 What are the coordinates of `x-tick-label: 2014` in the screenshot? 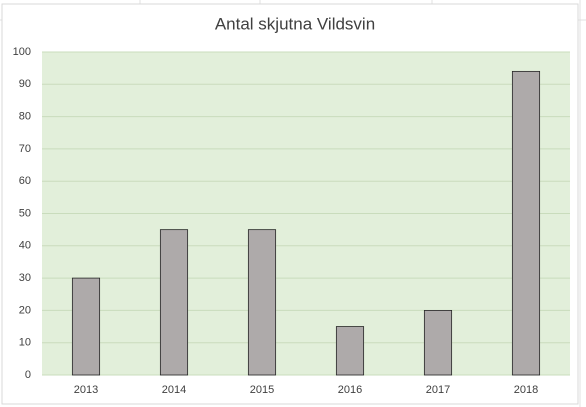 It's located at (174, 390).